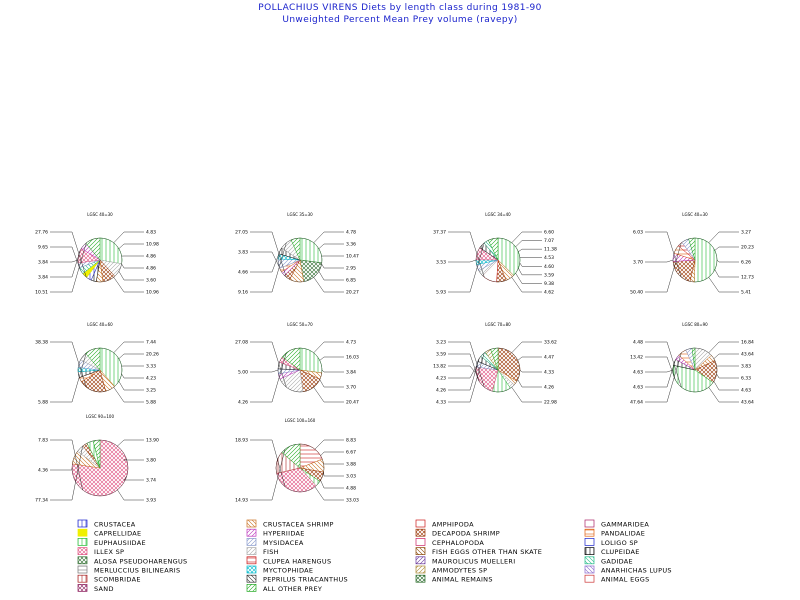 Image resolution: width=800 pixels, height=600 pixels. Describe the element at coordinates (746, 379) in the screenshot. I see `slice-value-label: 6.33` at that location.